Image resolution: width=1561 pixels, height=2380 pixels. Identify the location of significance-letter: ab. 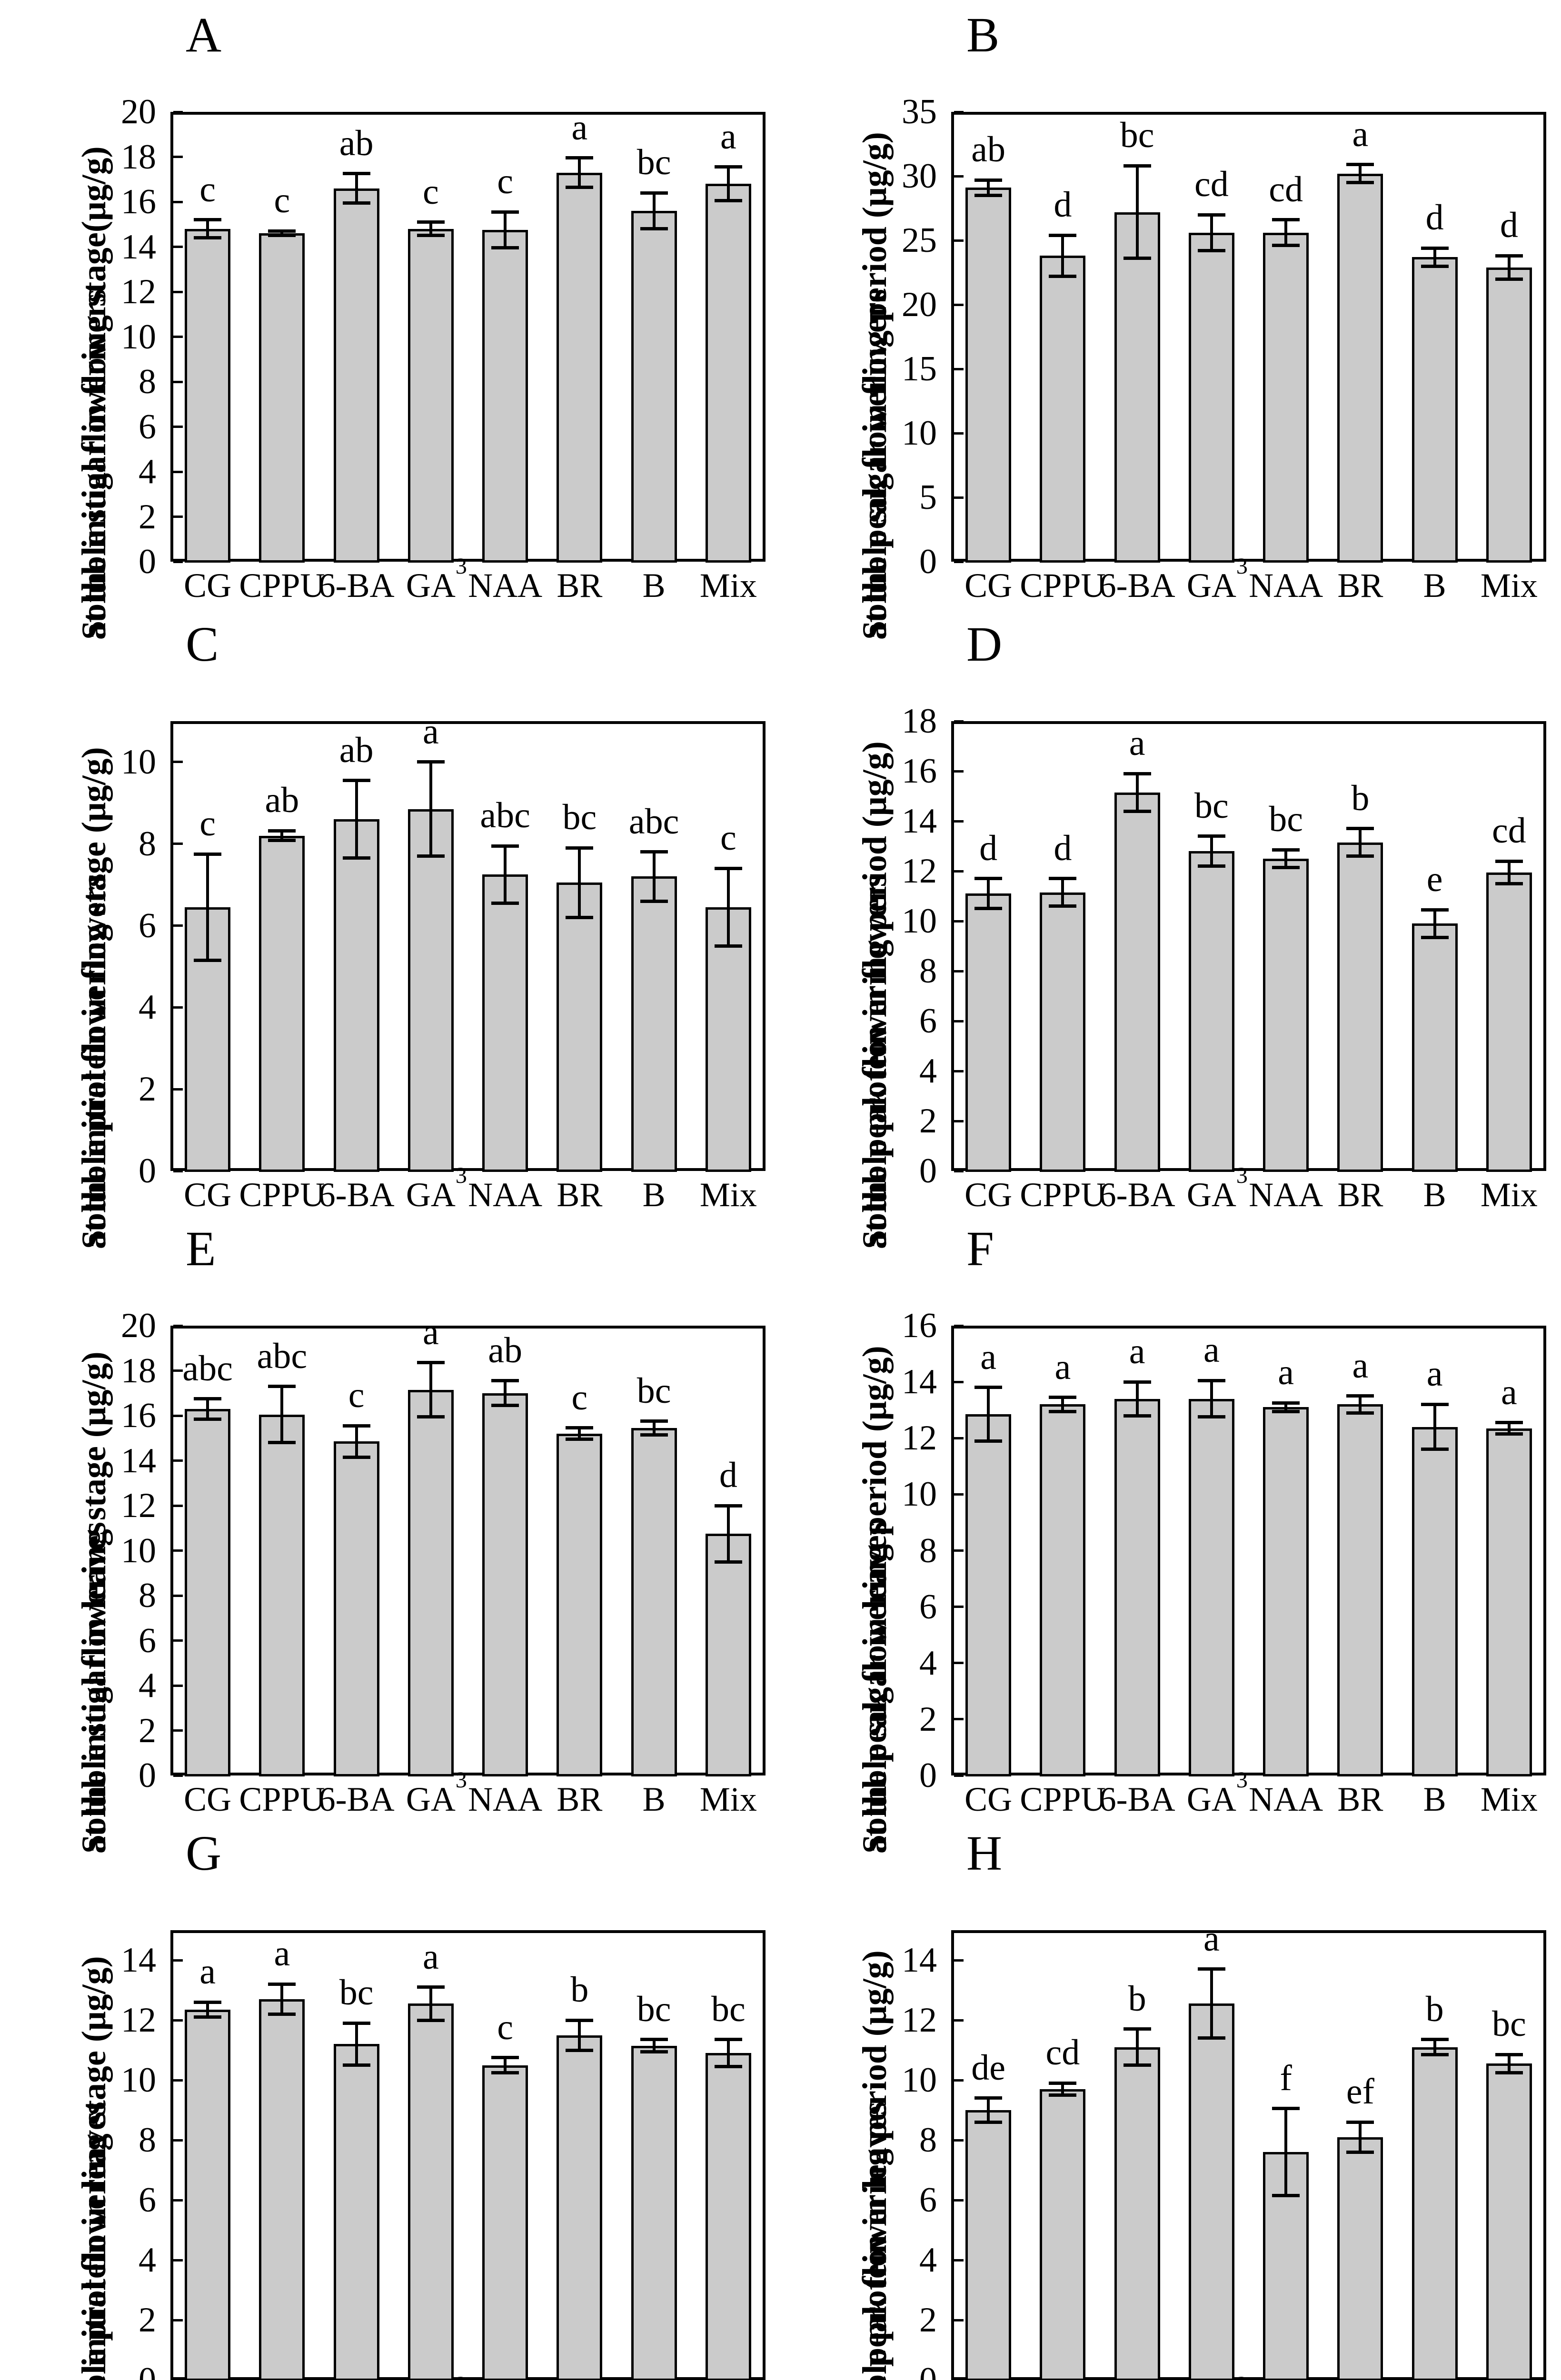
(356, 750).